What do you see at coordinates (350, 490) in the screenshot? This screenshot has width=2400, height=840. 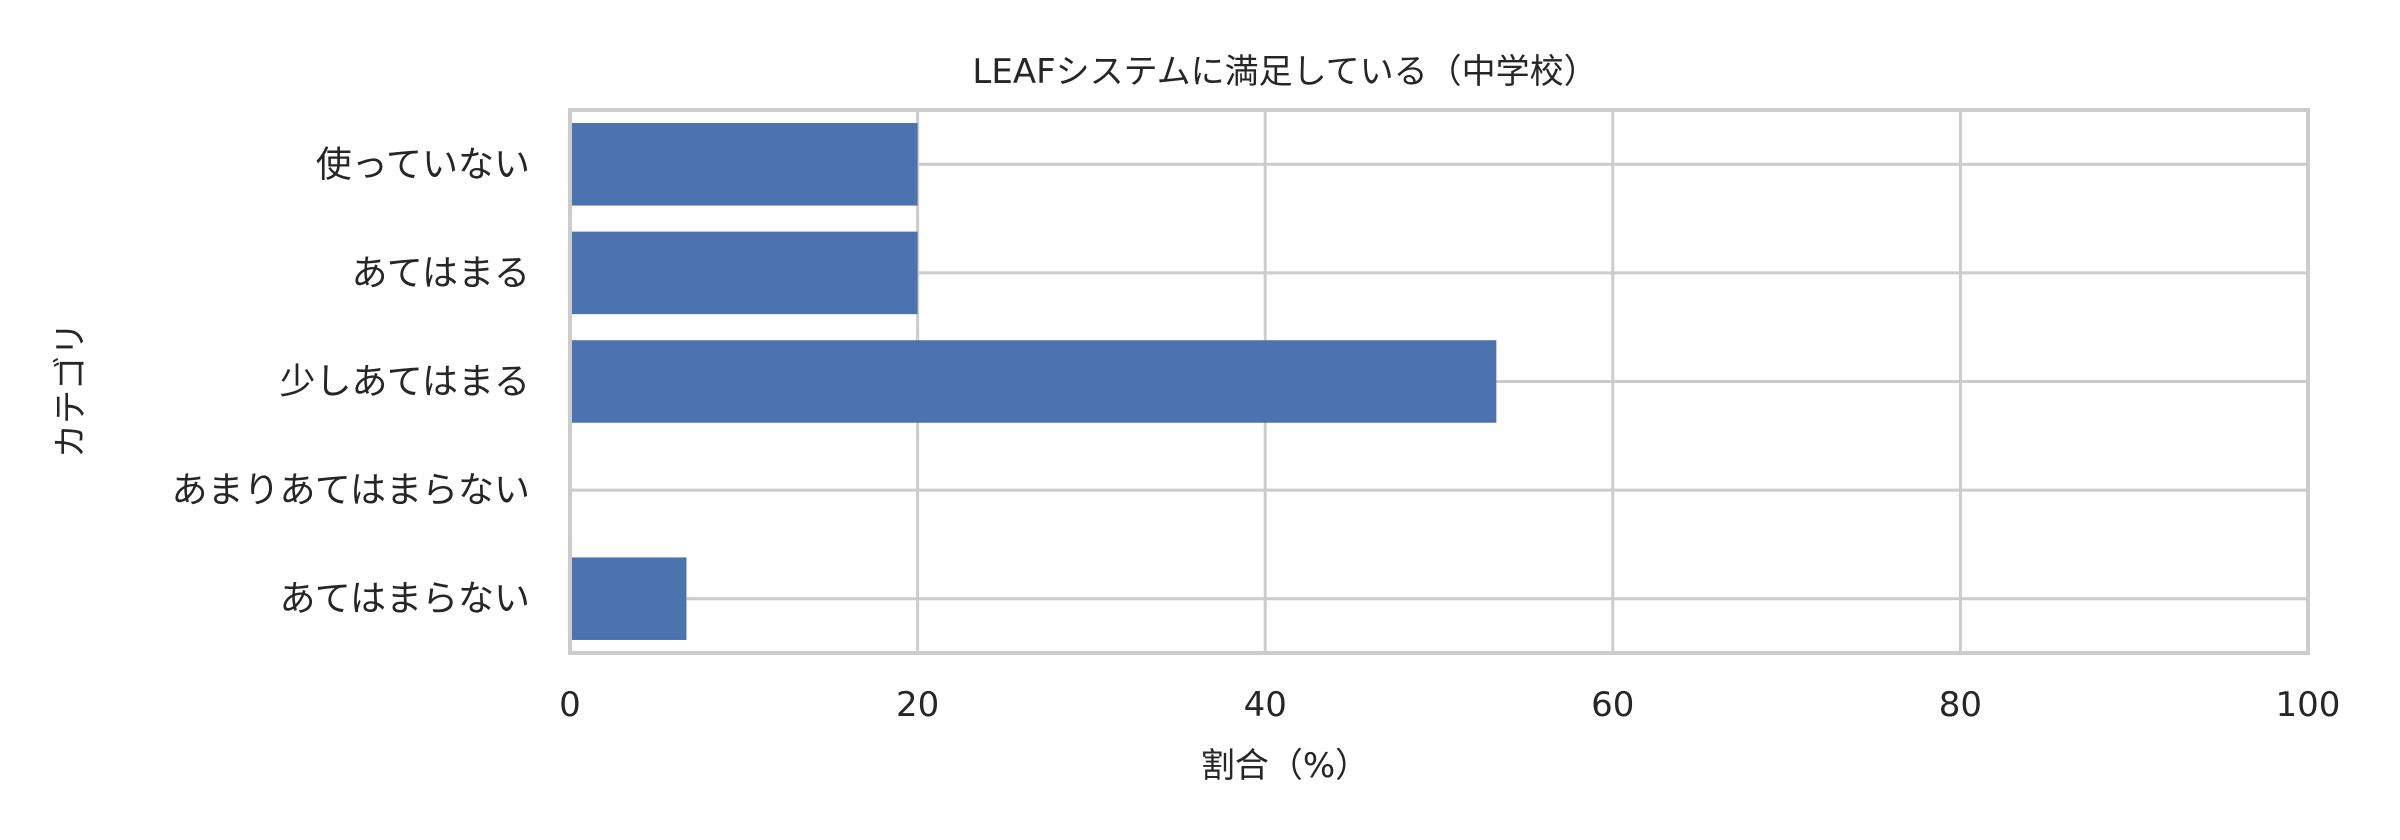 I see `category-label: あまりあてはまらない` at bounding box center [350, 490].